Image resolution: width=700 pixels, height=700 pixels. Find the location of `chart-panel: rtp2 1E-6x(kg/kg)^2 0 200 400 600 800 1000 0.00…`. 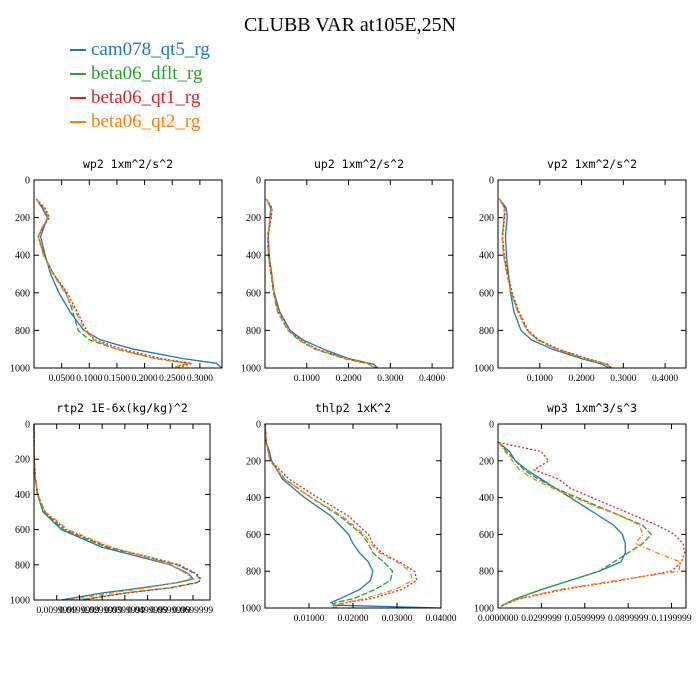

chart-panel: rtp2 1E-6x(kg/kg)^2 0 200 400 600 800 1000 0.00… is located at coordinates (111, 508).